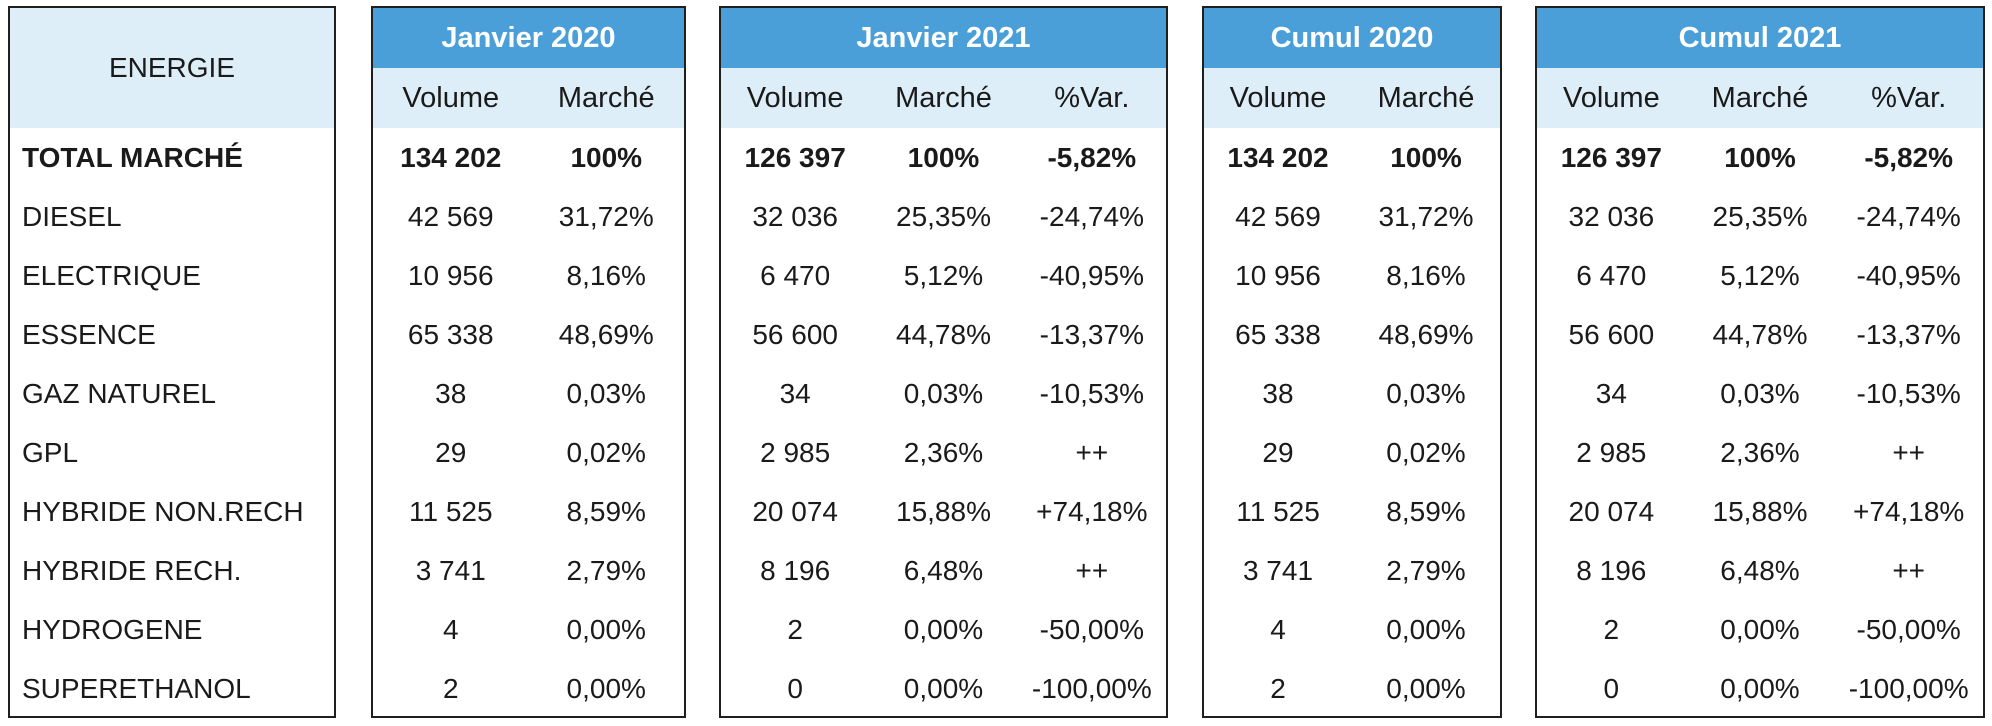  What do you see at coordinates (528, 688) in the screenshot?
I see `table-row: 2 0,00%` at bounding box center [528, 688].